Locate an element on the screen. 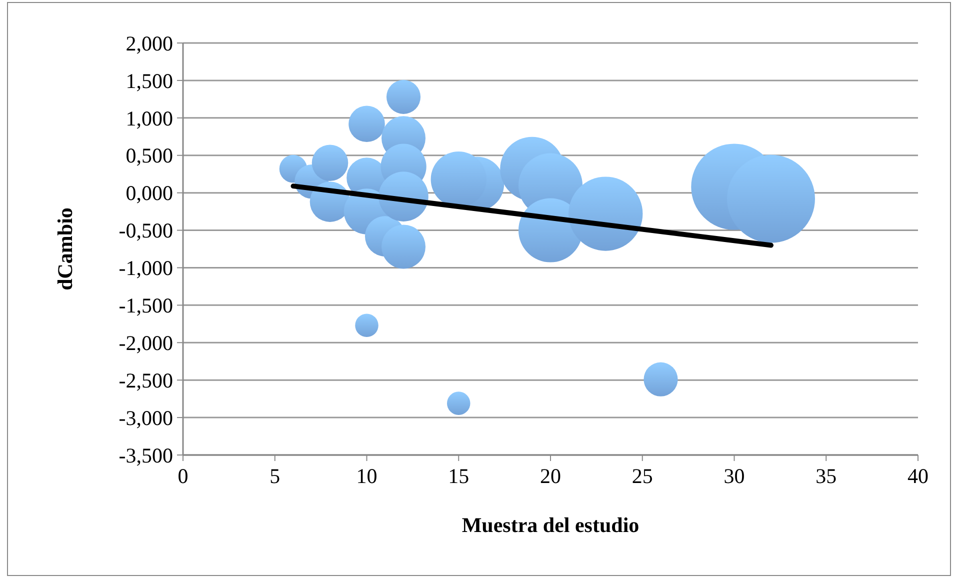 This screenshot has height=578, width=955. x-tick-label: 10 is located at coordinates (367, 476).